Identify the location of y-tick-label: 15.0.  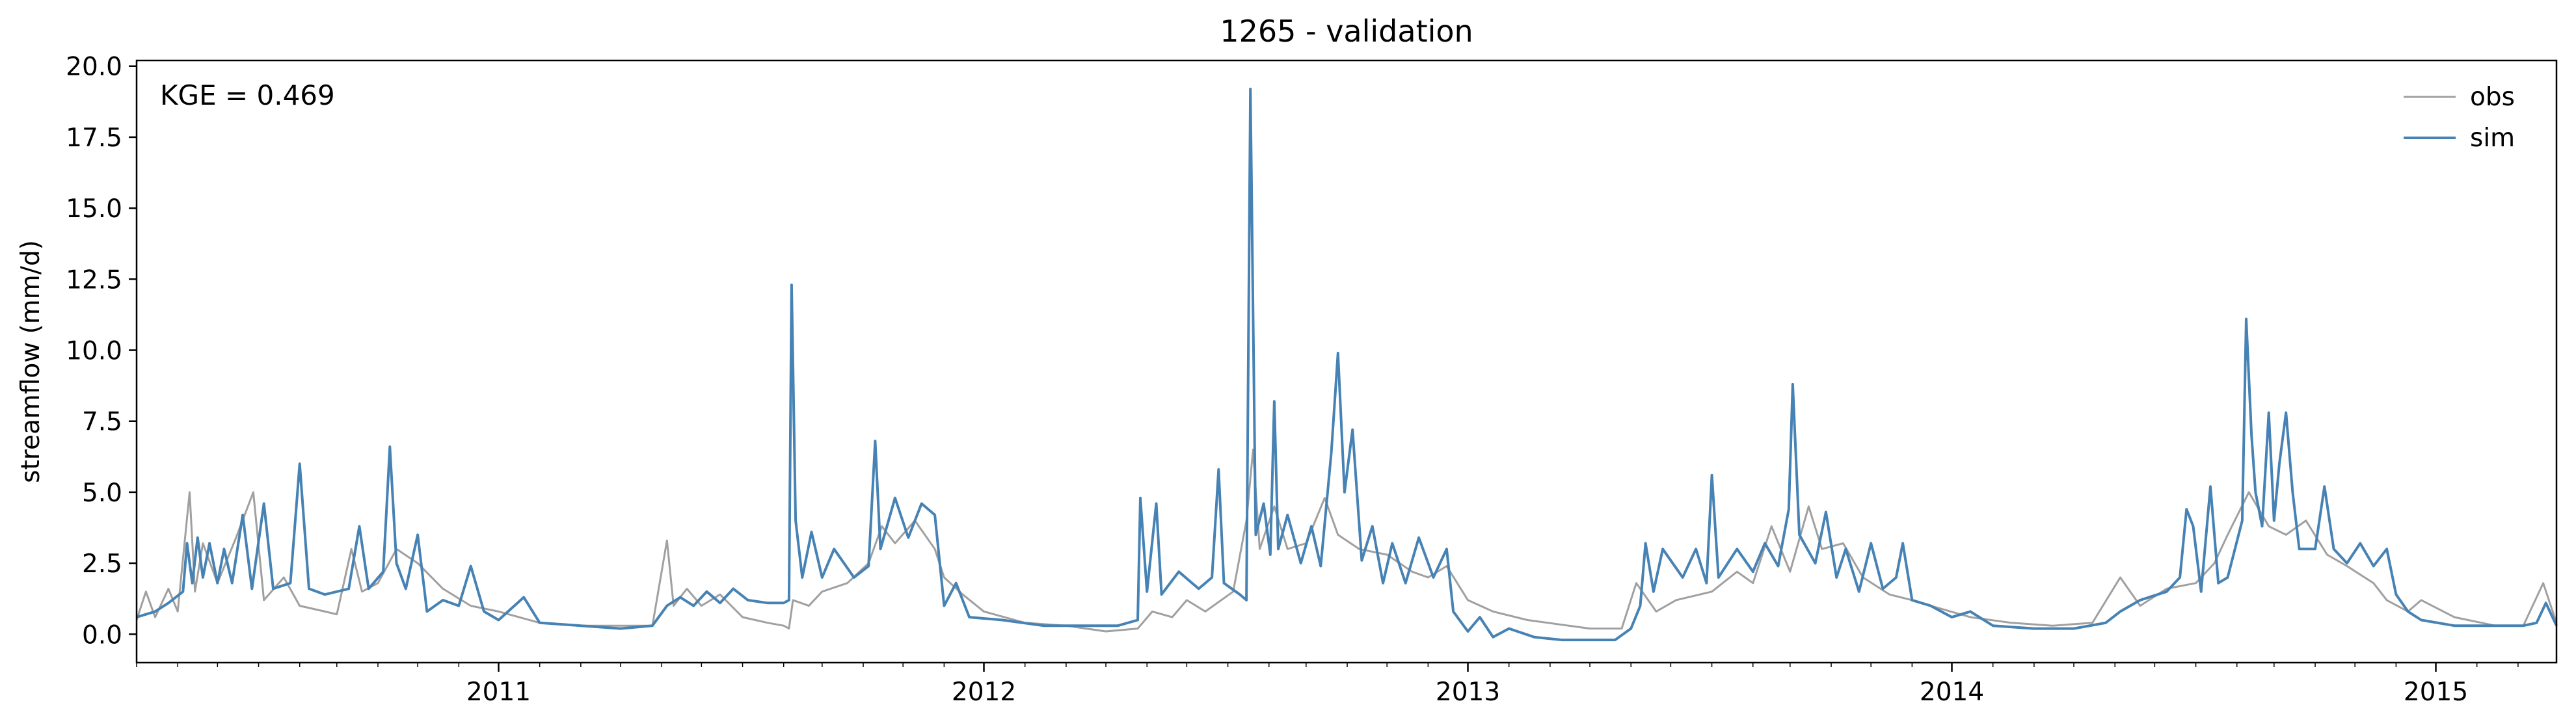
(94, 209).